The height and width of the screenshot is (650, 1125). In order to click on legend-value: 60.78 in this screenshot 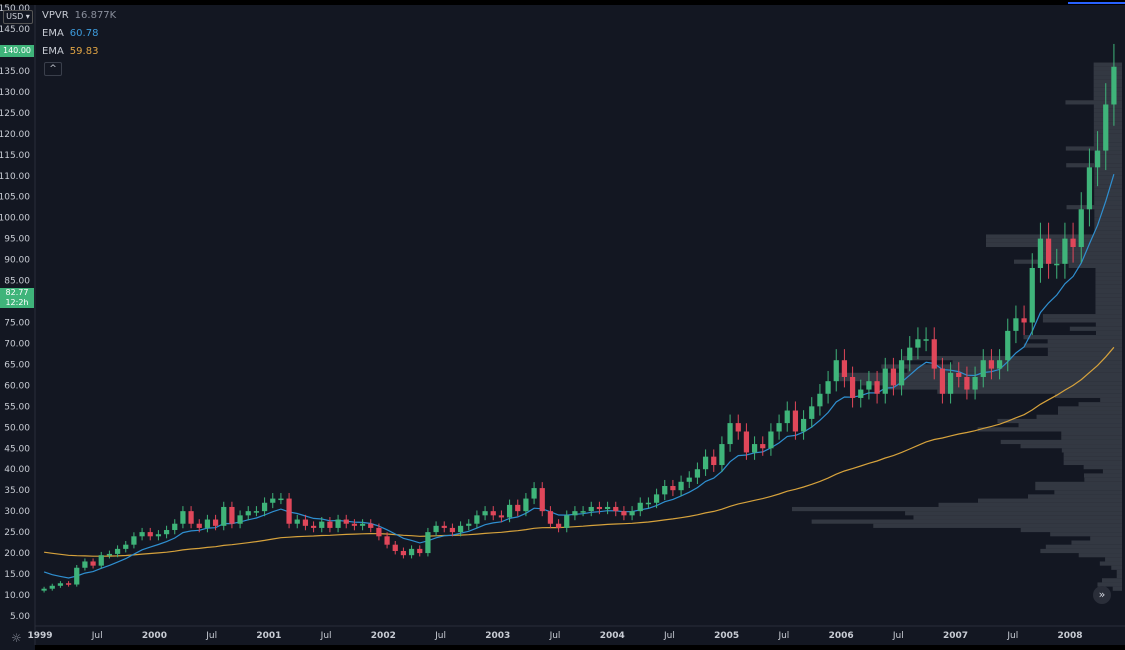, I will do `click(84, 33)`.